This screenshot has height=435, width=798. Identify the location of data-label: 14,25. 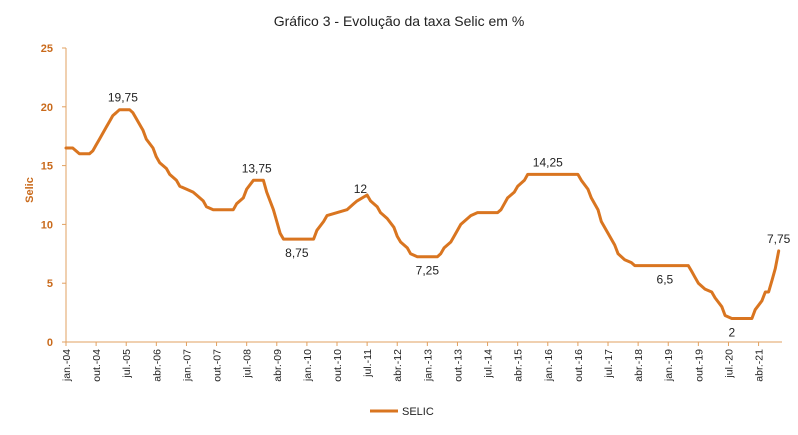
(548, 162).